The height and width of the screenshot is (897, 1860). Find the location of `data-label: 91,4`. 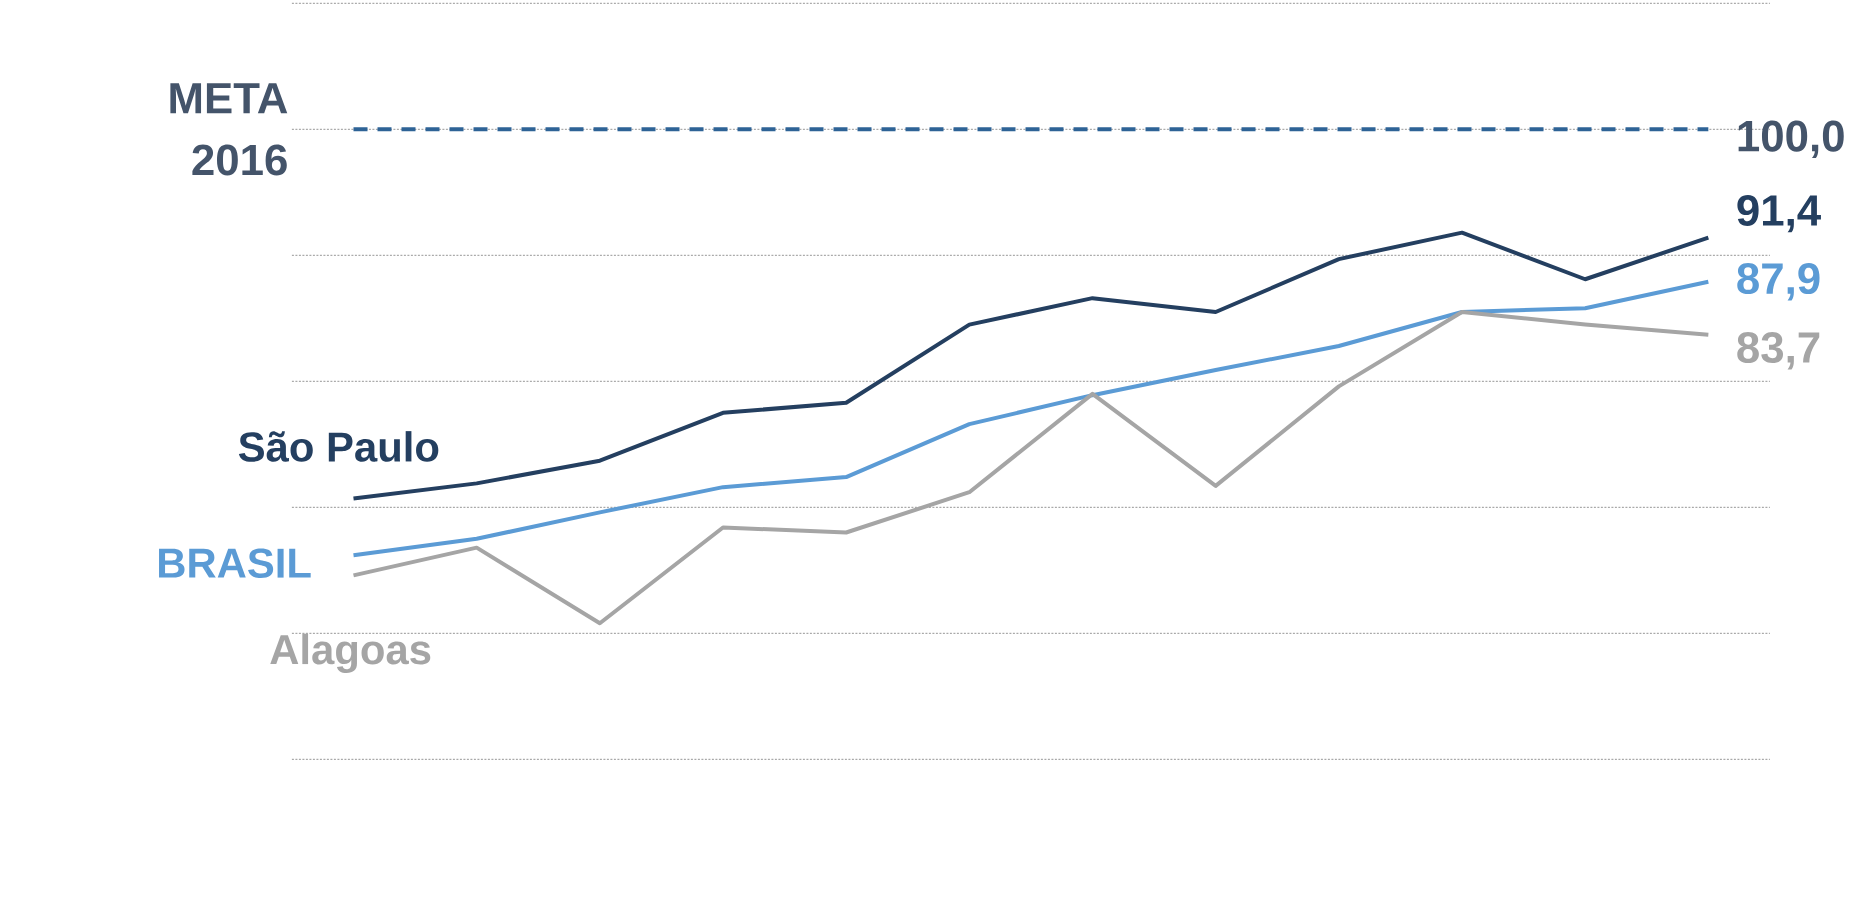

data-label: 91,4 is located at coordinates (1779, 214).